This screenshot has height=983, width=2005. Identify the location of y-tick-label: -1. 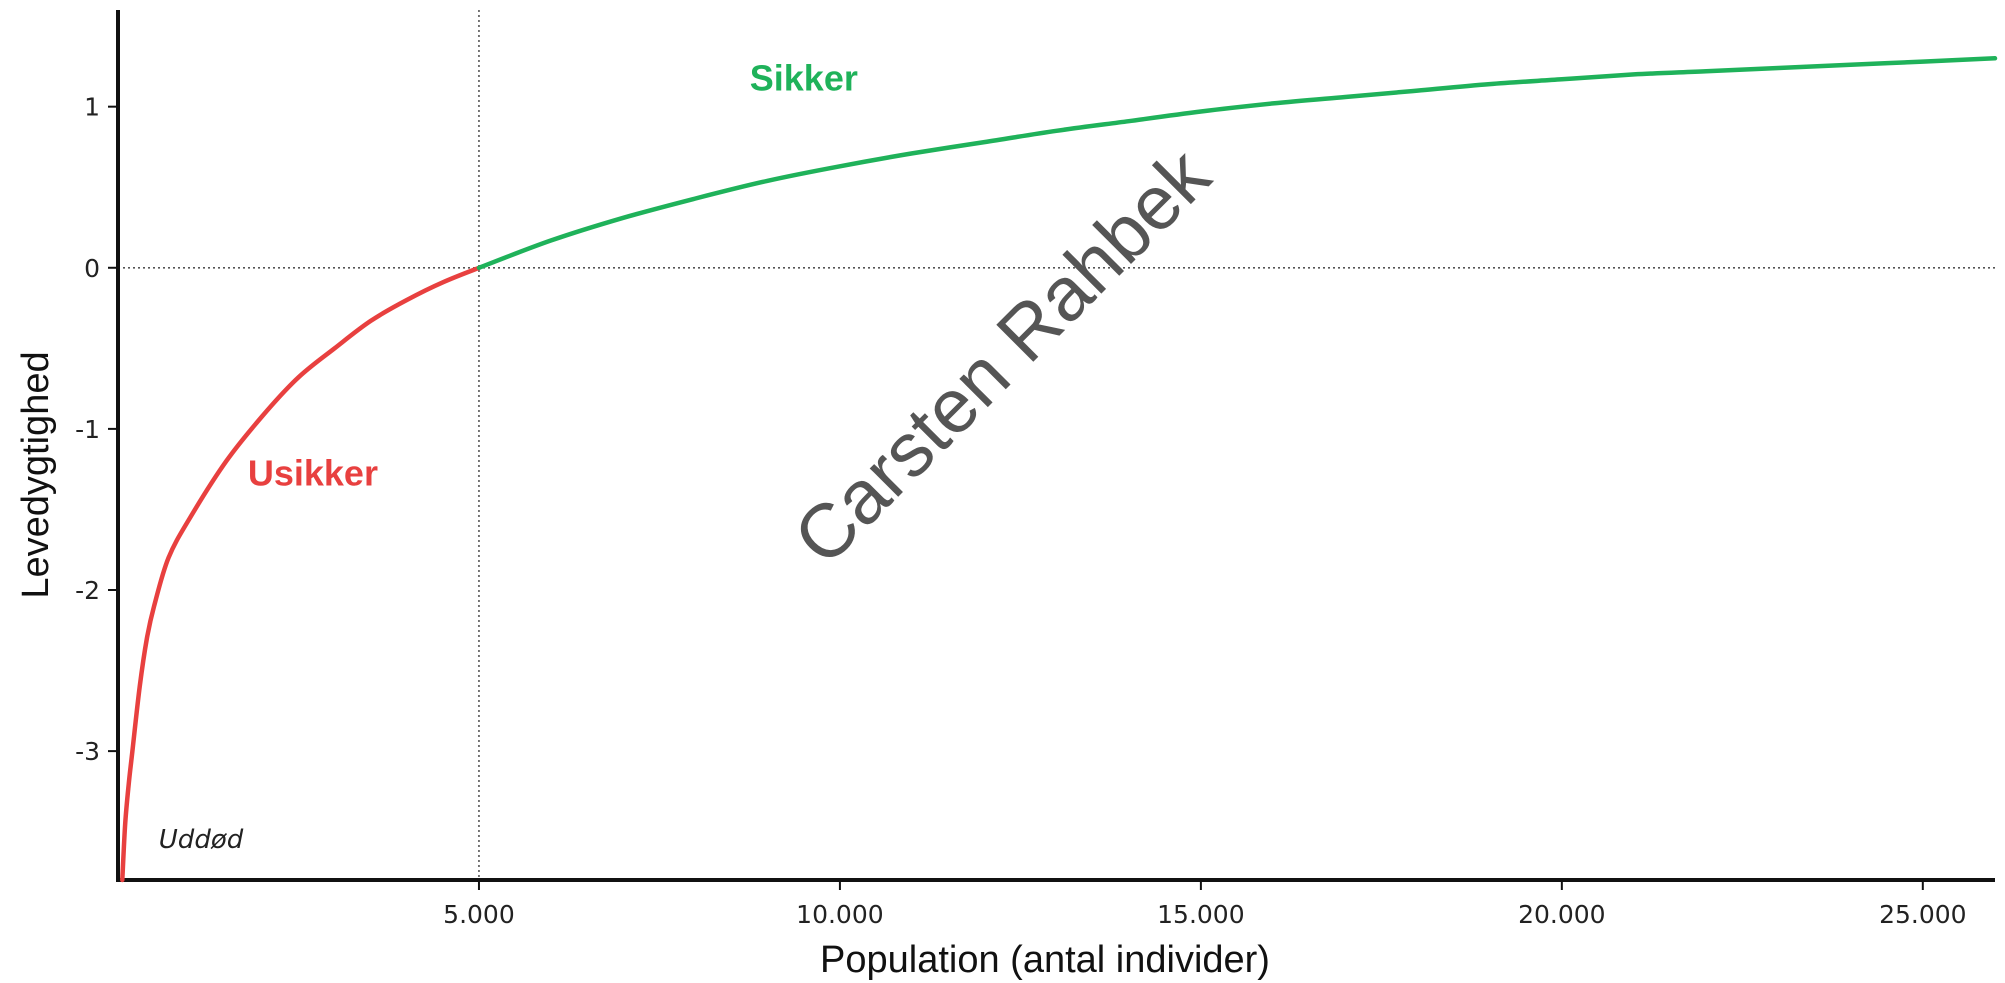
(87, 429).